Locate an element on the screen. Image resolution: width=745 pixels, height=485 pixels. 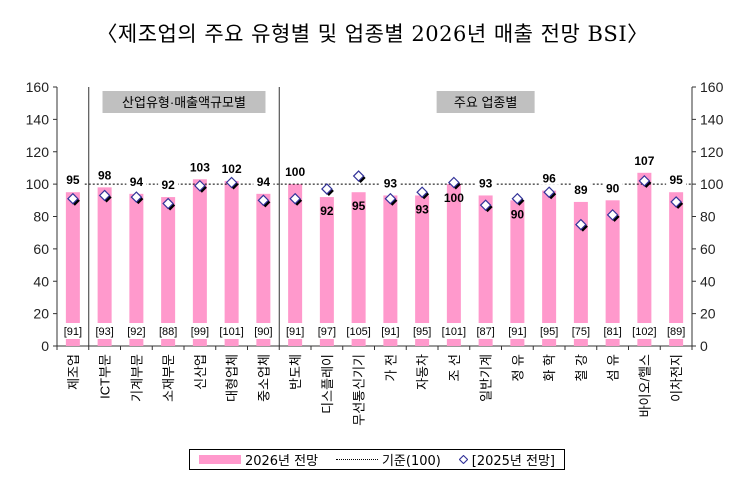
value-label: 98 is located at coordinates (105, 175).